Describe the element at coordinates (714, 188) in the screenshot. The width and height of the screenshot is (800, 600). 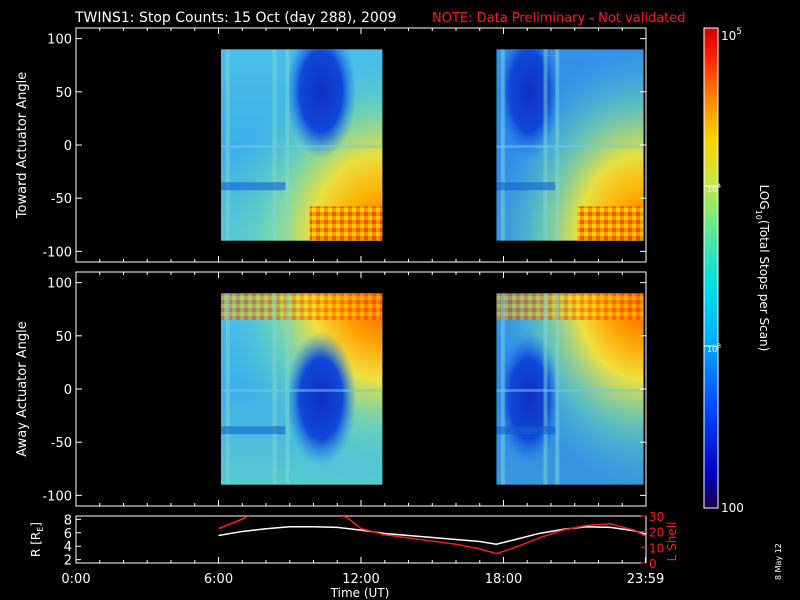
I see `colorbar-mid-label: 104` at that location.